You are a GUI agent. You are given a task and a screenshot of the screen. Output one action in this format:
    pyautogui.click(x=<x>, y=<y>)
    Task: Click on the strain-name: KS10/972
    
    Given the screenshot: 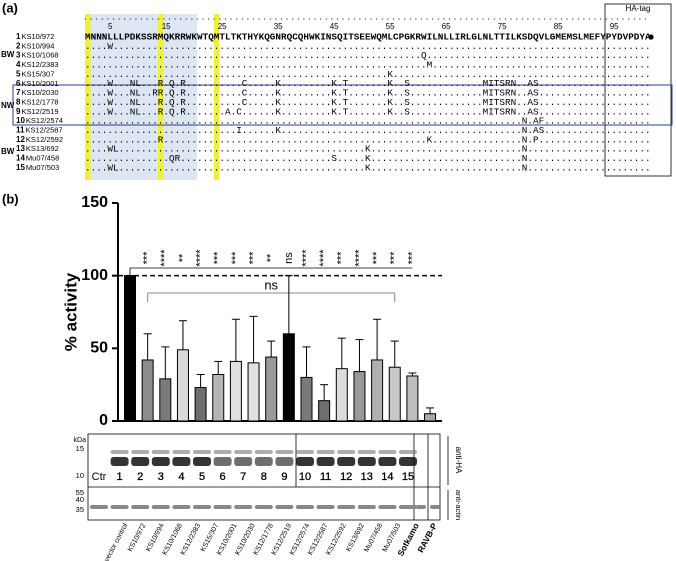 What is the action you would take?
    pyautogui.click(x=37, y=36)
    